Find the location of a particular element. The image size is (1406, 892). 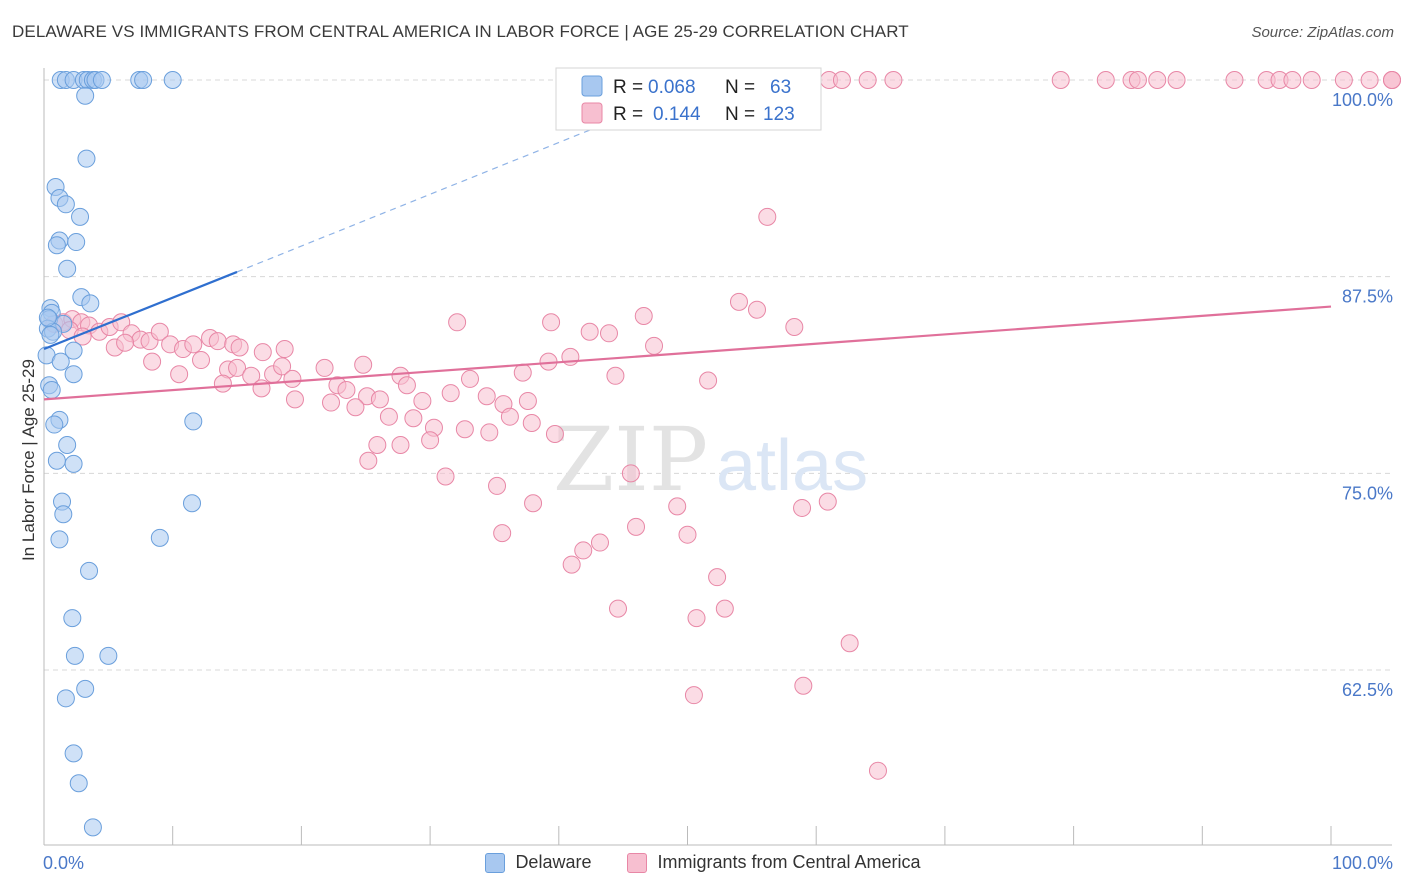

legend-n-value: 123 is located at coordinates (779, 114).